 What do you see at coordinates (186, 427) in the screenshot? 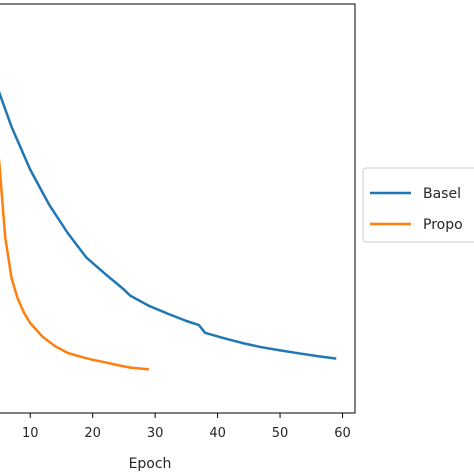
I see `x-axis-ticks: 10 20 30 40 50 60` at bounding box center [186, 427].